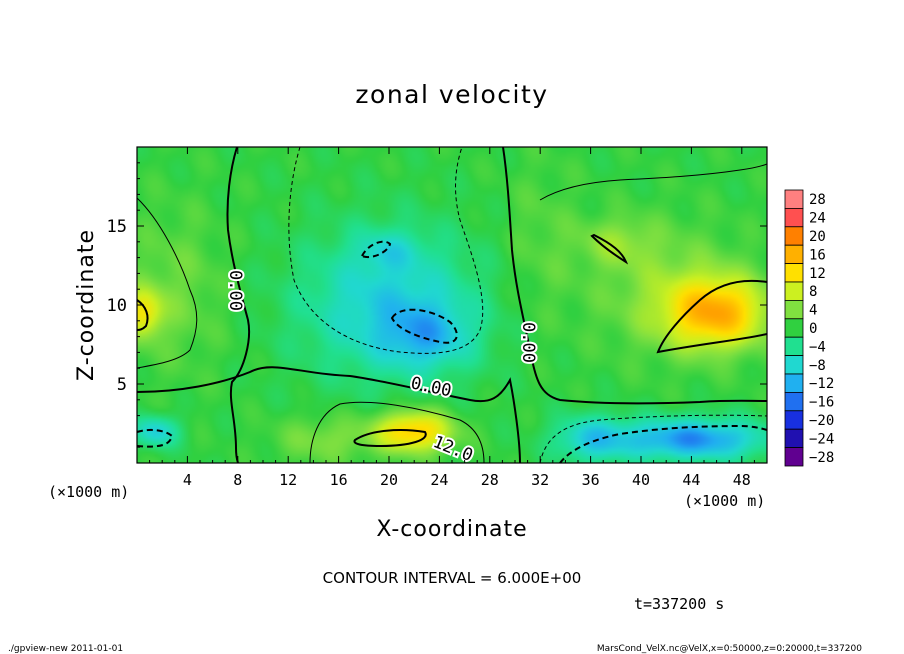 The image size is (904, 654). What do you see at coordinates (712, 316) in the screenshot?
I see `contour-positive-right` at bounding box center [712, 316].